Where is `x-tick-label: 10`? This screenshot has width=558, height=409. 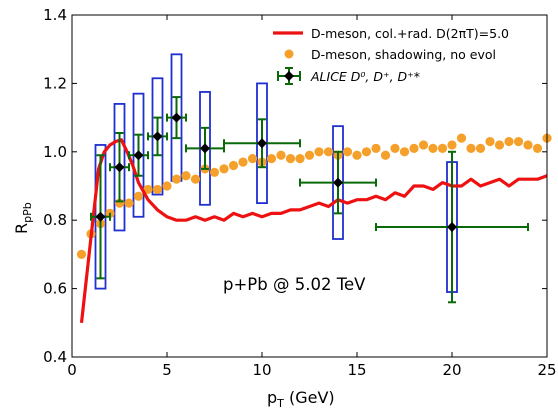
x-tick-label: 10 is located at coordinates (261, 370).